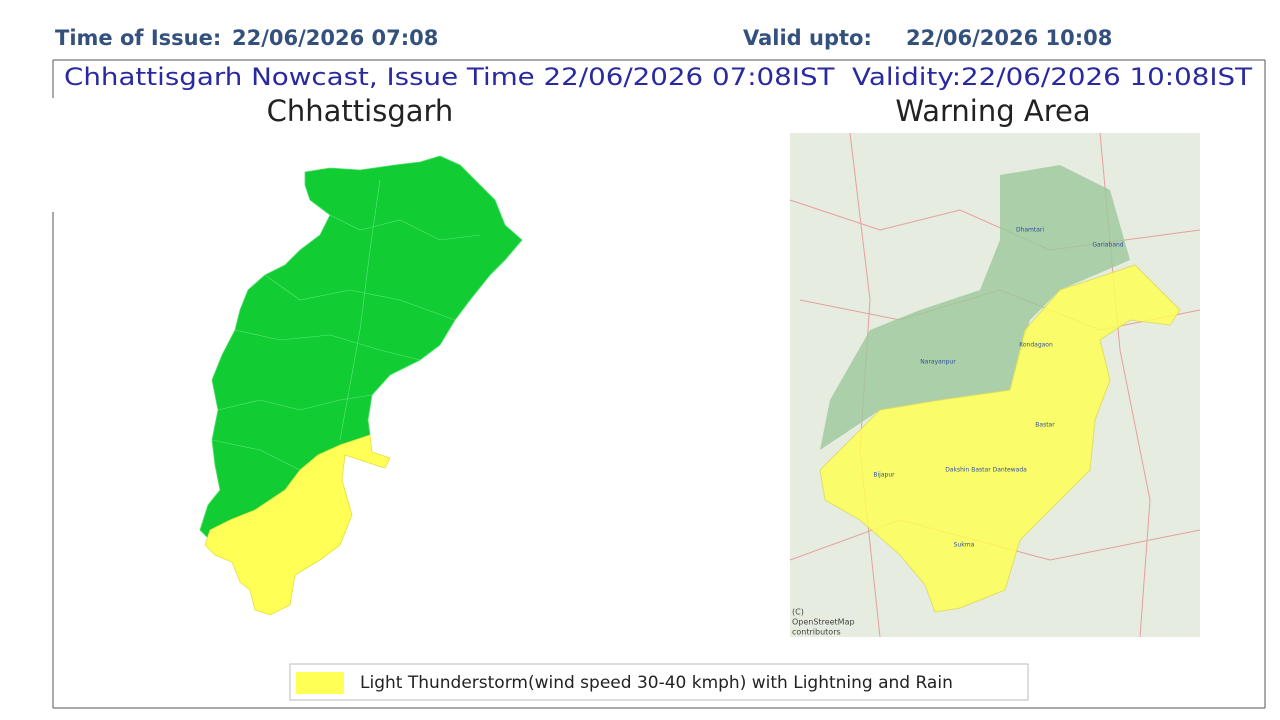 Image resolution: width=1280 pixels, height=720 pixels. I want to click on right-map-title: Warning Area, so click(992, 111).